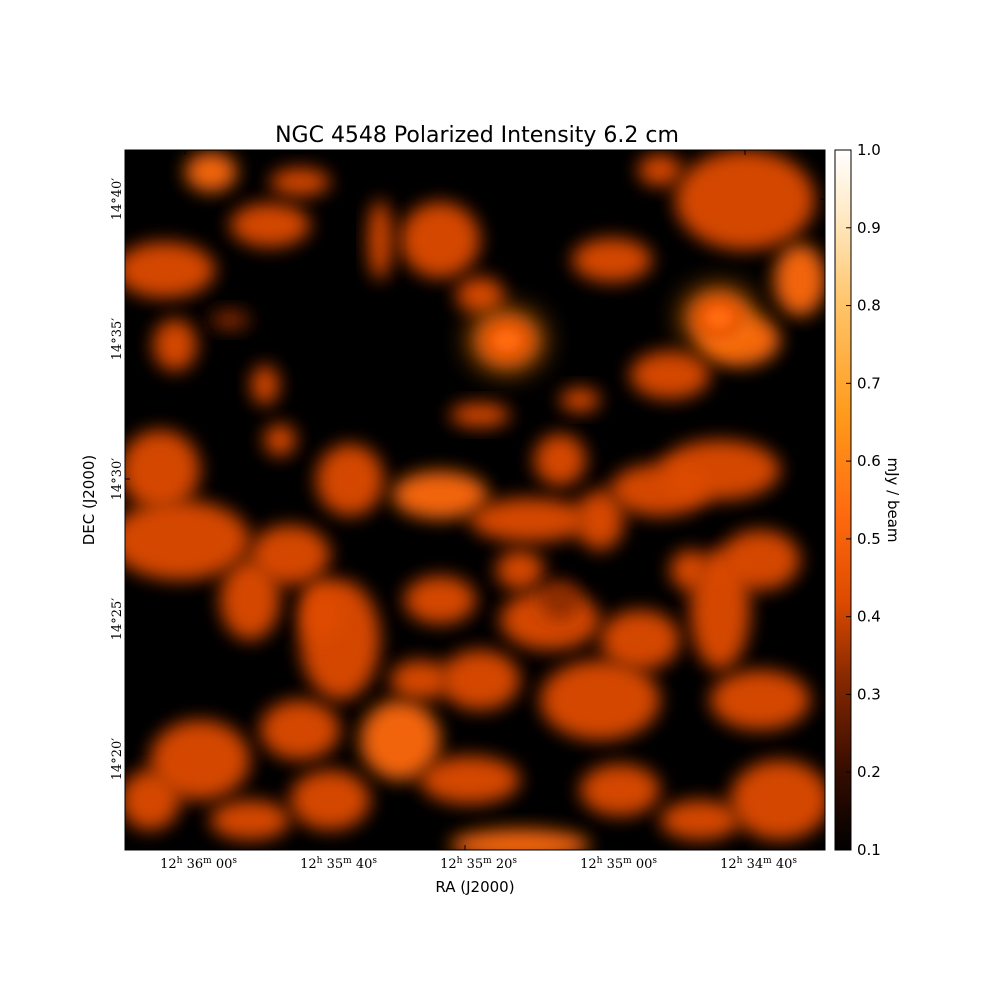 Image resolution: width=999 pixels, height=999 pixels. I want to click on colorbar-tick-label: 0.7, so click(869, 383).